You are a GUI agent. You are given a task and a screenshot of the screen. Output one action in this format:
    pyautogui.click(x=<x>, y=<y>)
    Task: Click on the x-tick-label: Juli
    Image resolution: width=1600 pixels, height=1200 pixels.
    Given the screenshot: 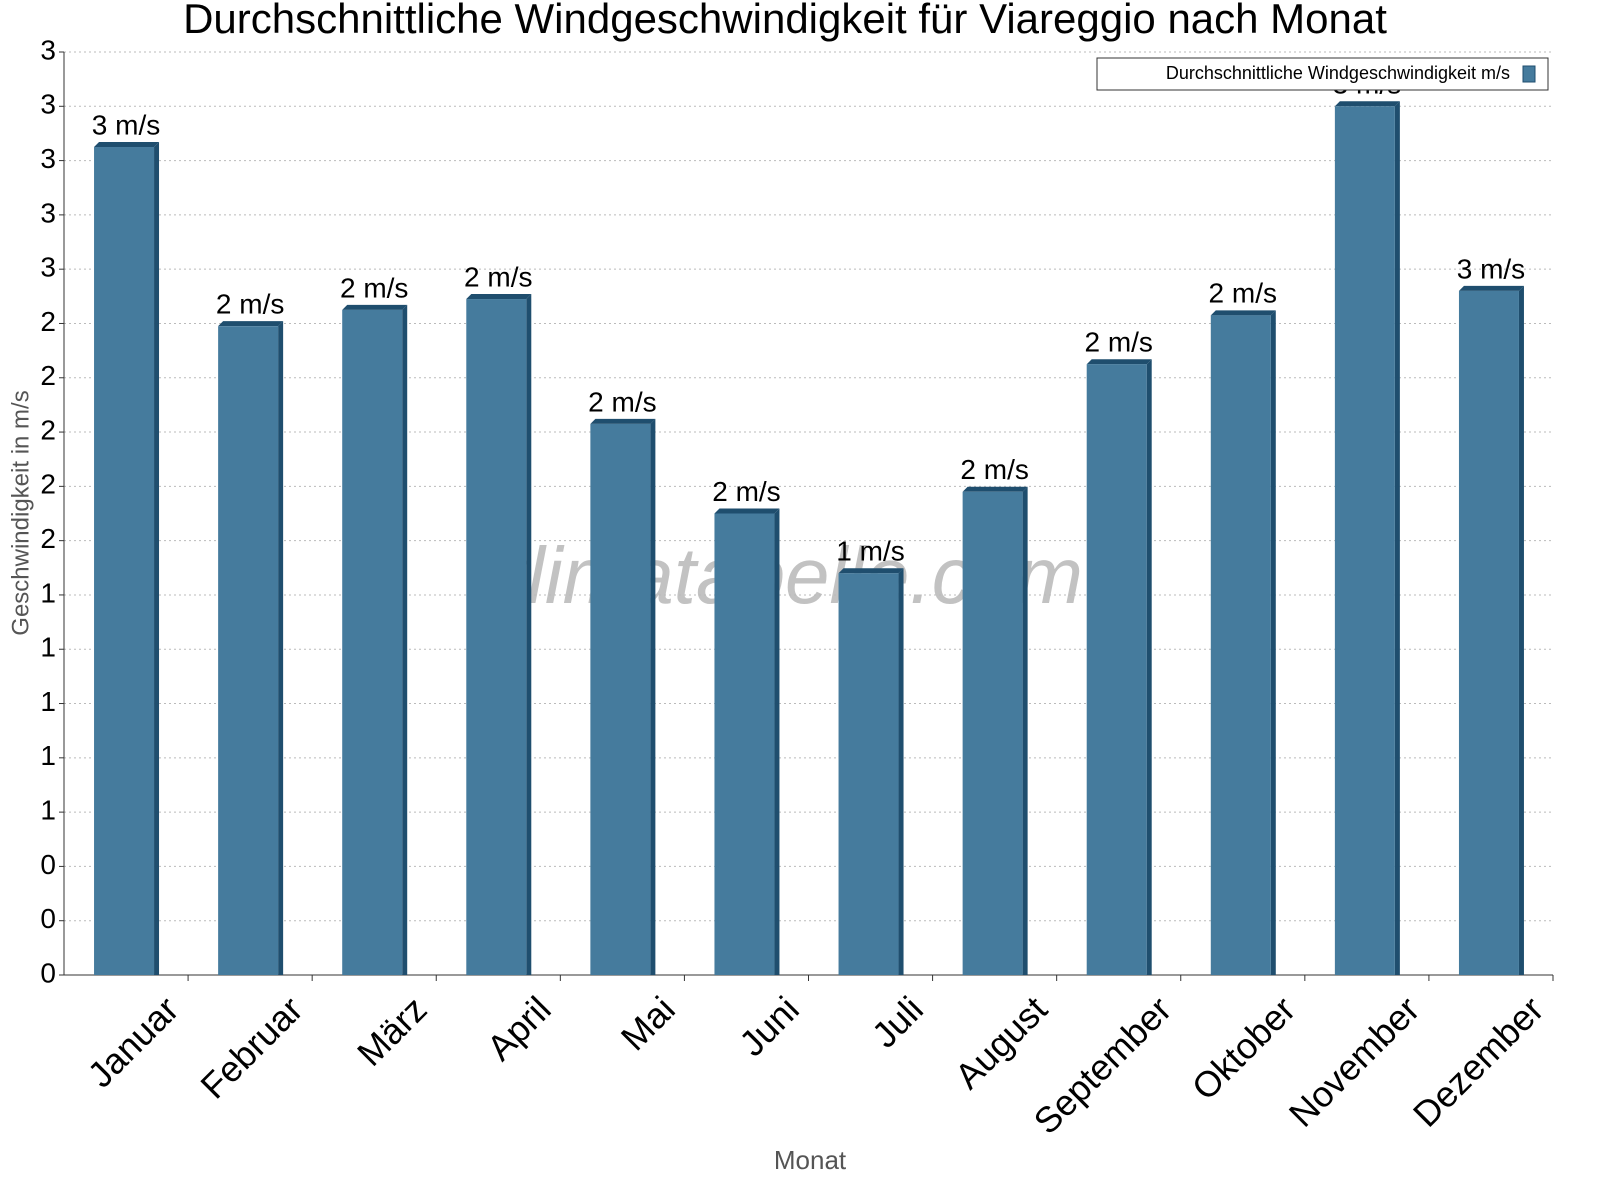 What is the action you would take?
    pyautogui.click(x=897, y=1021)
    